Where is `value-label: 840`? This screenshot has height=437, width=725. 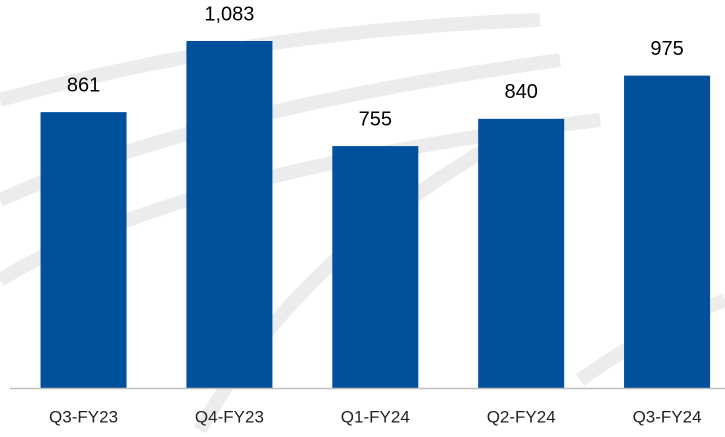 value-label: 840 is located at coordinates (520, 92).